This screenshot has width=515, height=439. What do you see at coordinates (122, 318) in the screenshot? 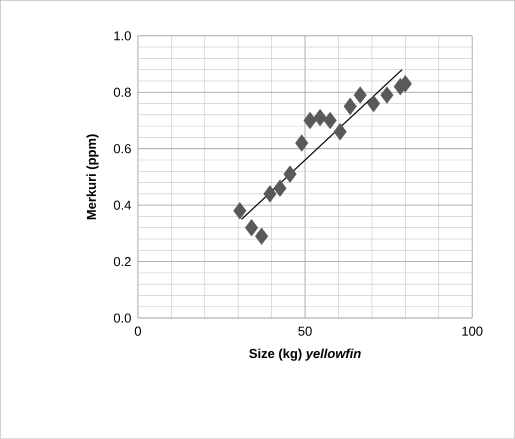
I see `y-tick-label: 0.0` at bounding box center [122, 318].